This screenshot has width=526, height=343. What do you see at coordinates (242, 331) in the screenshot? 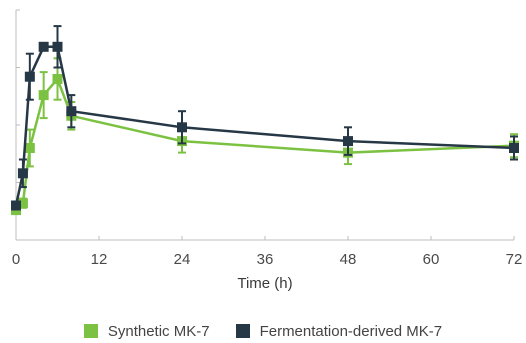
I see `legend-swatch-fermentation` at bounding box center [242, 331].